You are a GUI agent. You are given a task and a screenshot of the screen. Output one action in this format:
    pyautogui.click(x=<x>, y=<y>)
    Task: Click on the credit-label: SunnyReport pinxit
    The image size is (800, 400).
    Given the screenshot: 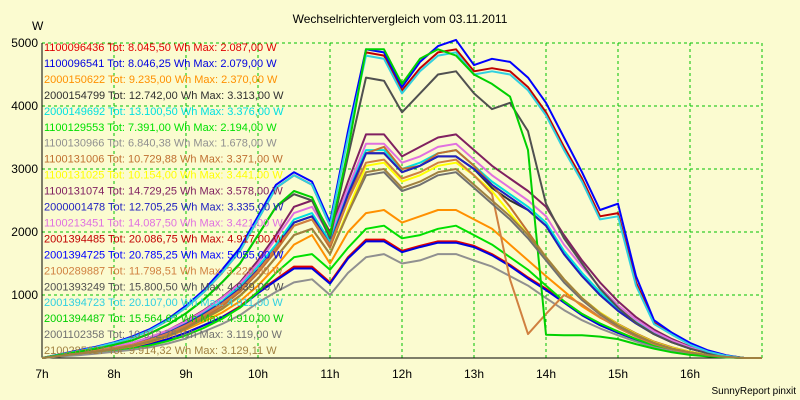 What is the action you would take?
    pyautogui.click(x=754, y=391)
    